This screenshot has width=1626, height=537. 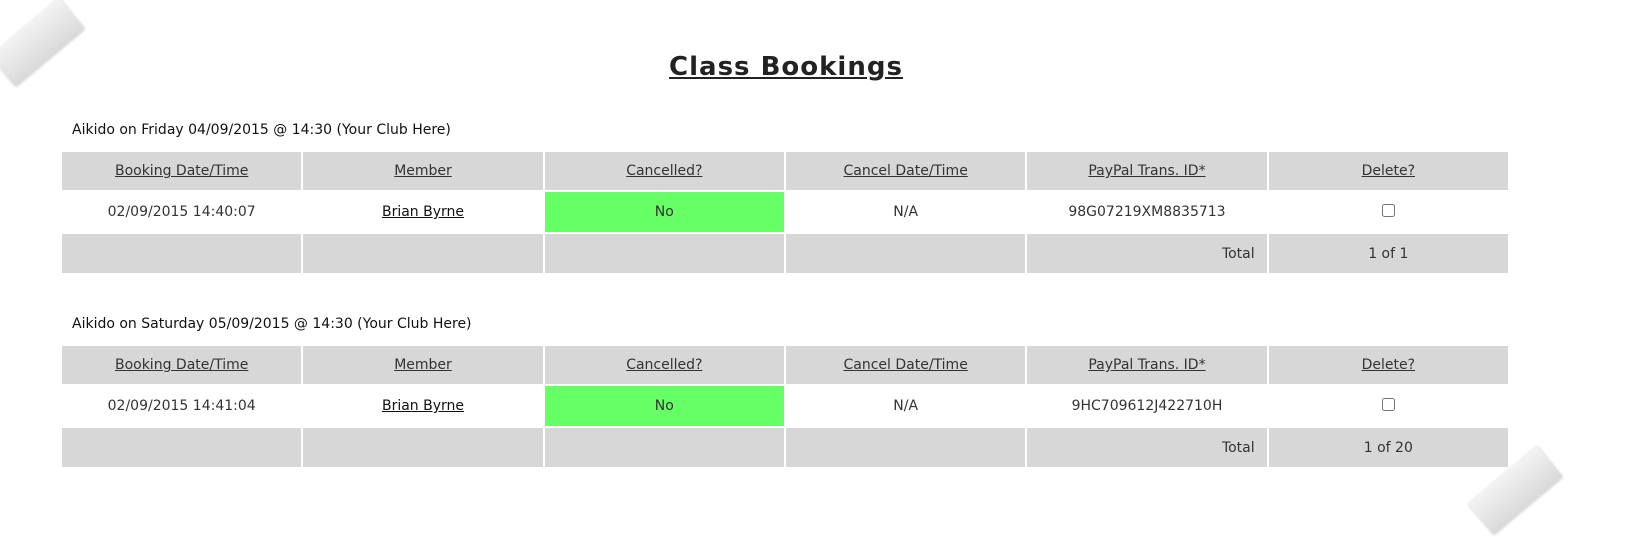 I want to click on total-value: 1 of 20, so click(x=1388, y=447).